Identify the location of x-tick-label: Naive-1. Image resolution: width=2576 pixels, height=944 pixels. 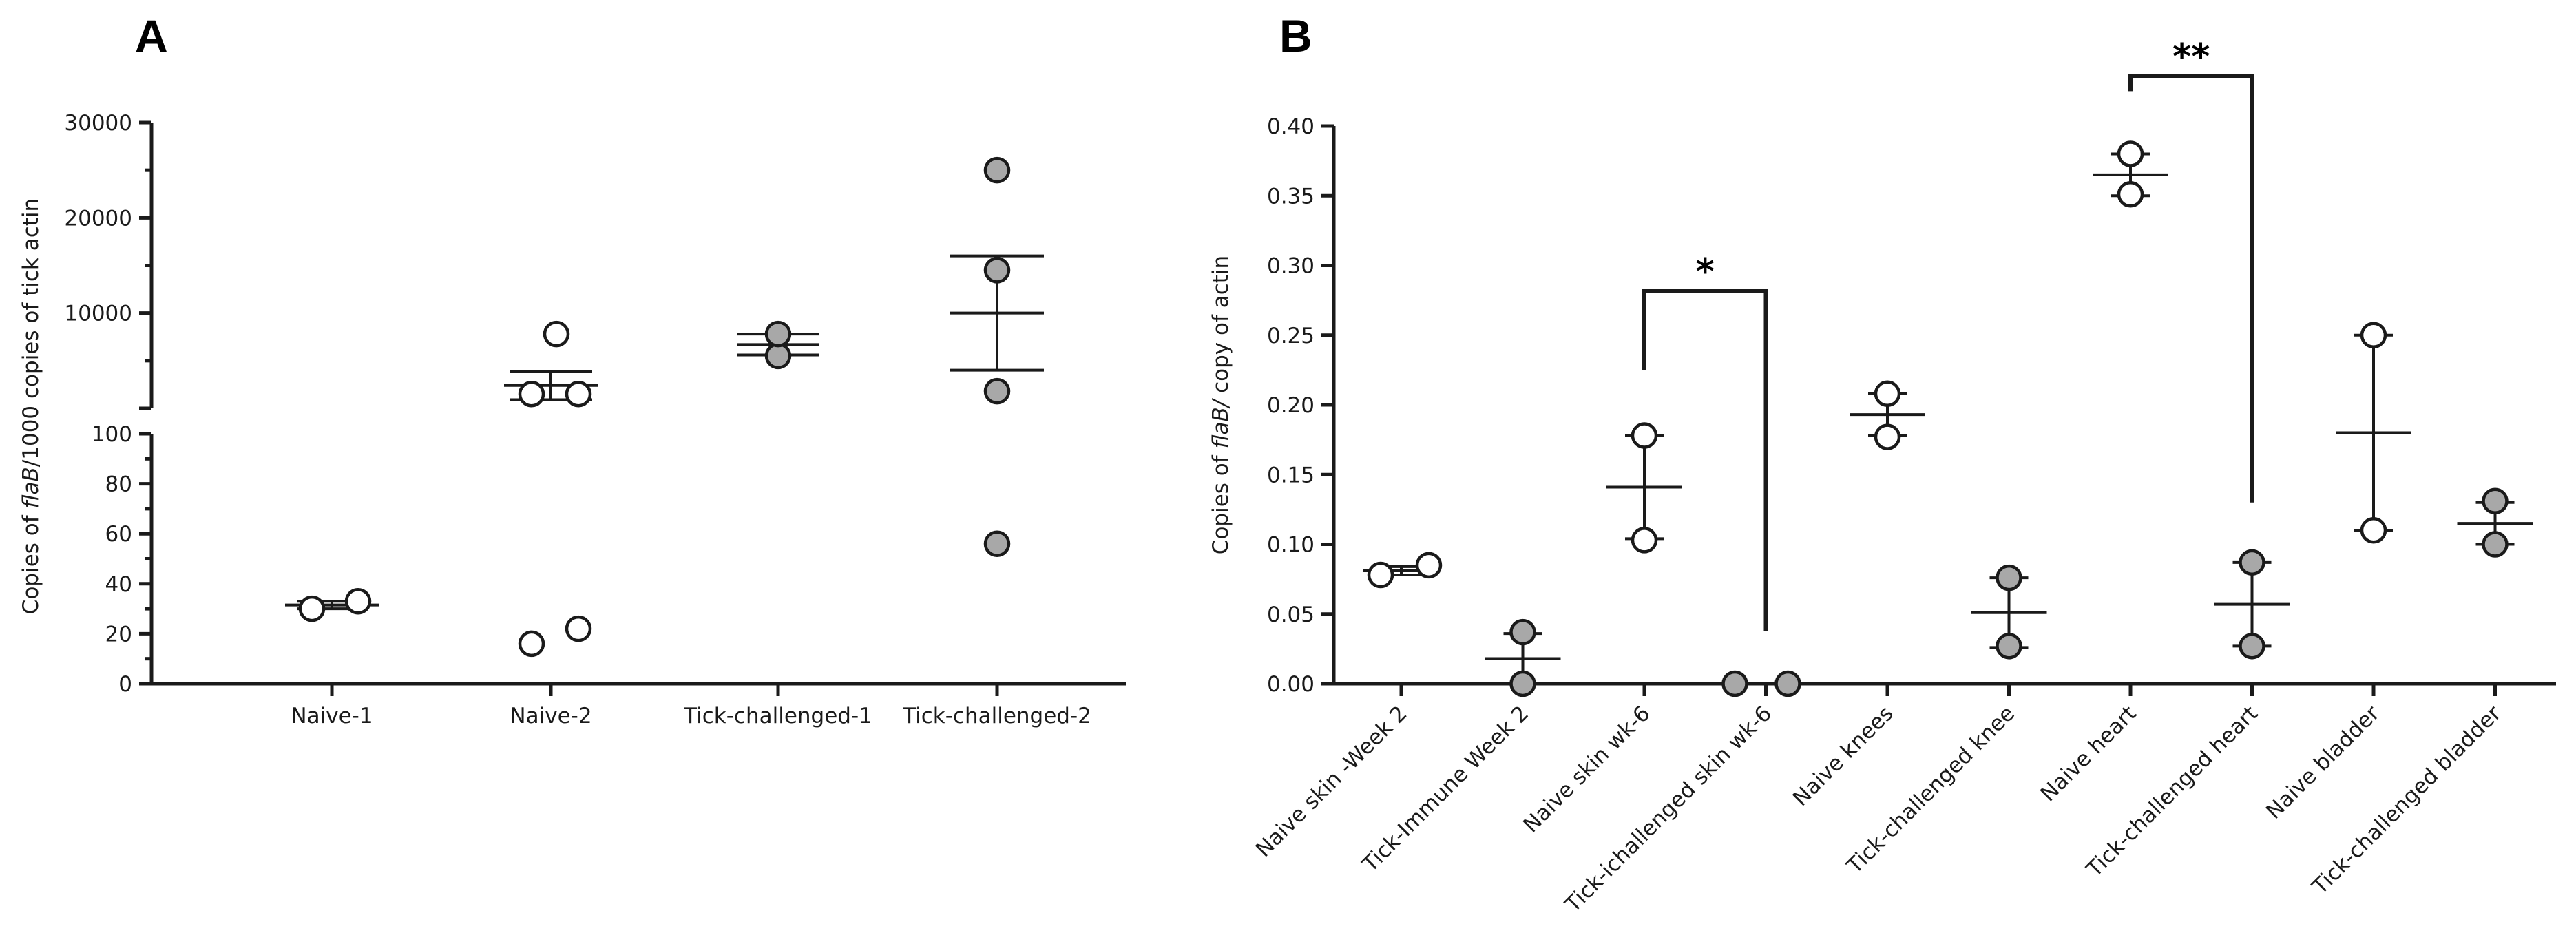
(332, 716).